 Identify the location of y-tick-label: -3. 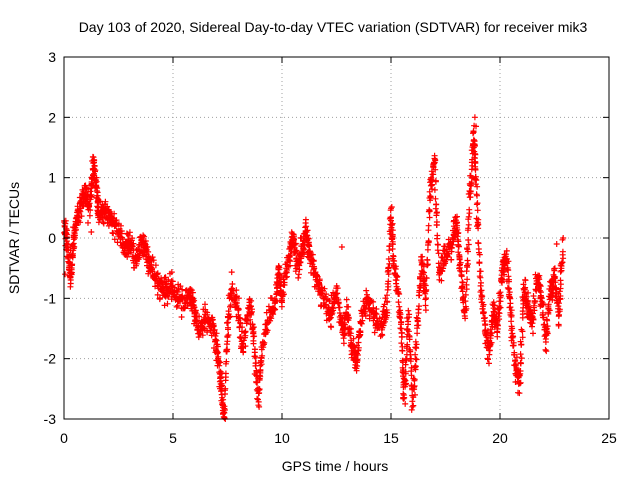
(50, 419).